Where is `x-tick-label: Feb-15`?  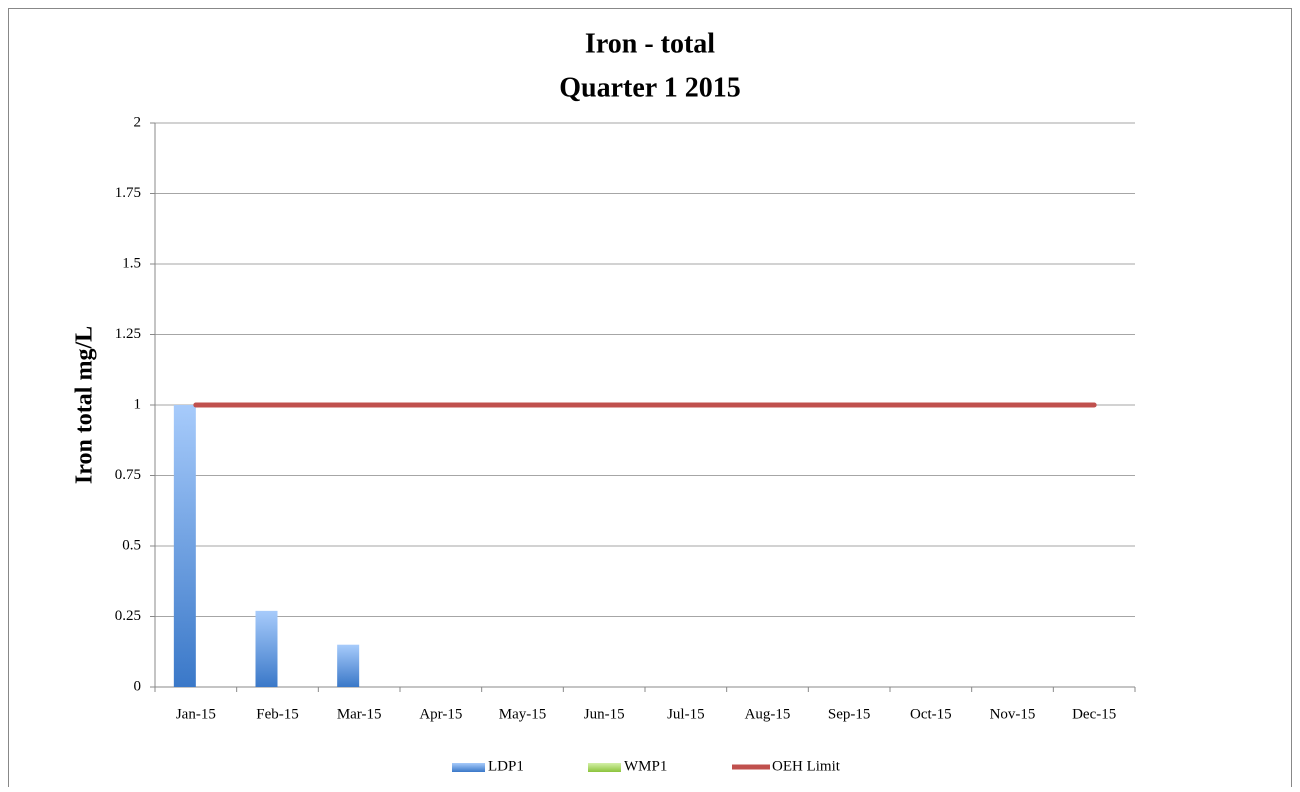 x-tick-label: Feb-15 is located at coordinates (277, 714).